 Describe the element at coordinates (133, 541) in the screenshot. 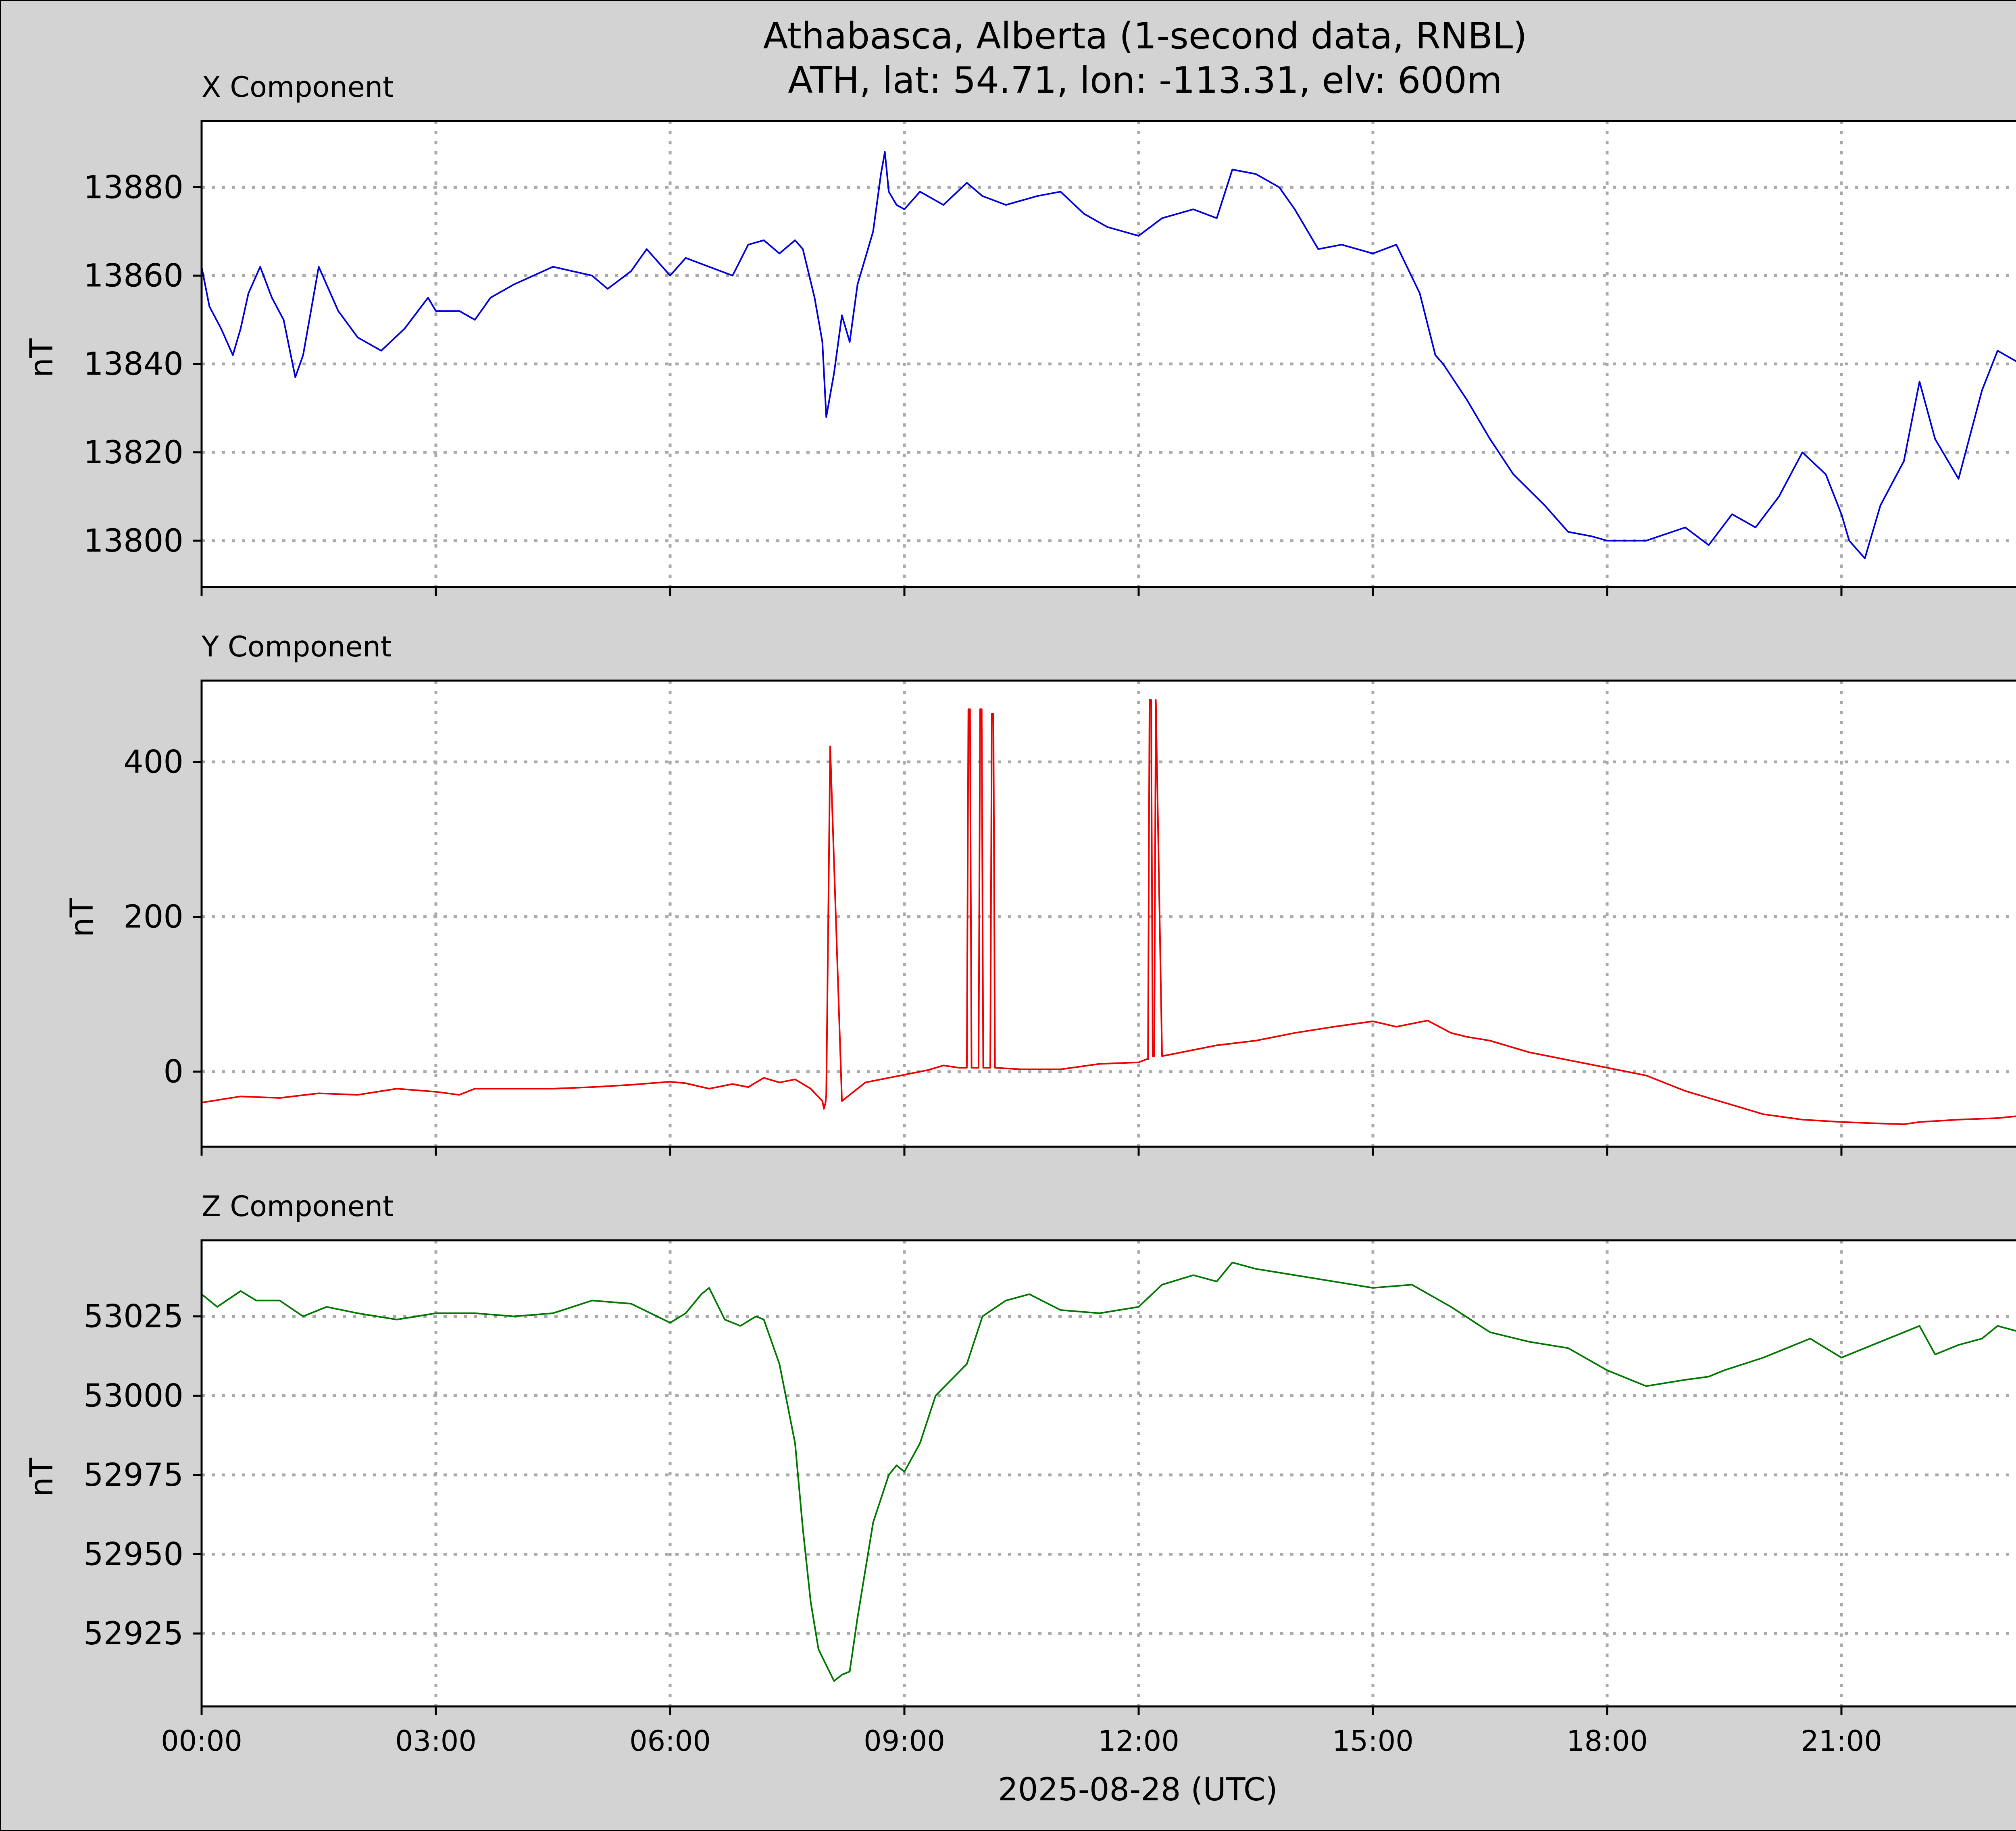

I see `y-tick-label: 13800` at that location.